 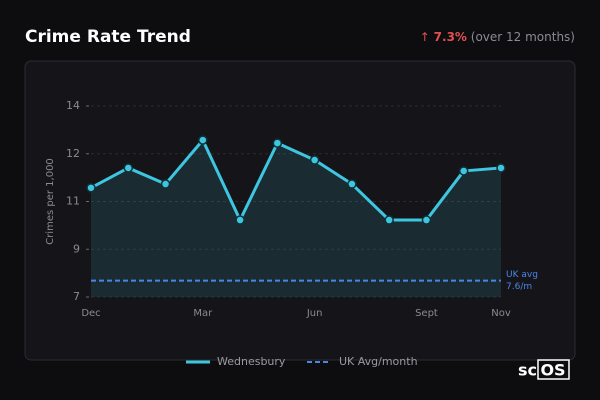 I want to click on change-note: (over 12 months), so click(x=523, y=37).